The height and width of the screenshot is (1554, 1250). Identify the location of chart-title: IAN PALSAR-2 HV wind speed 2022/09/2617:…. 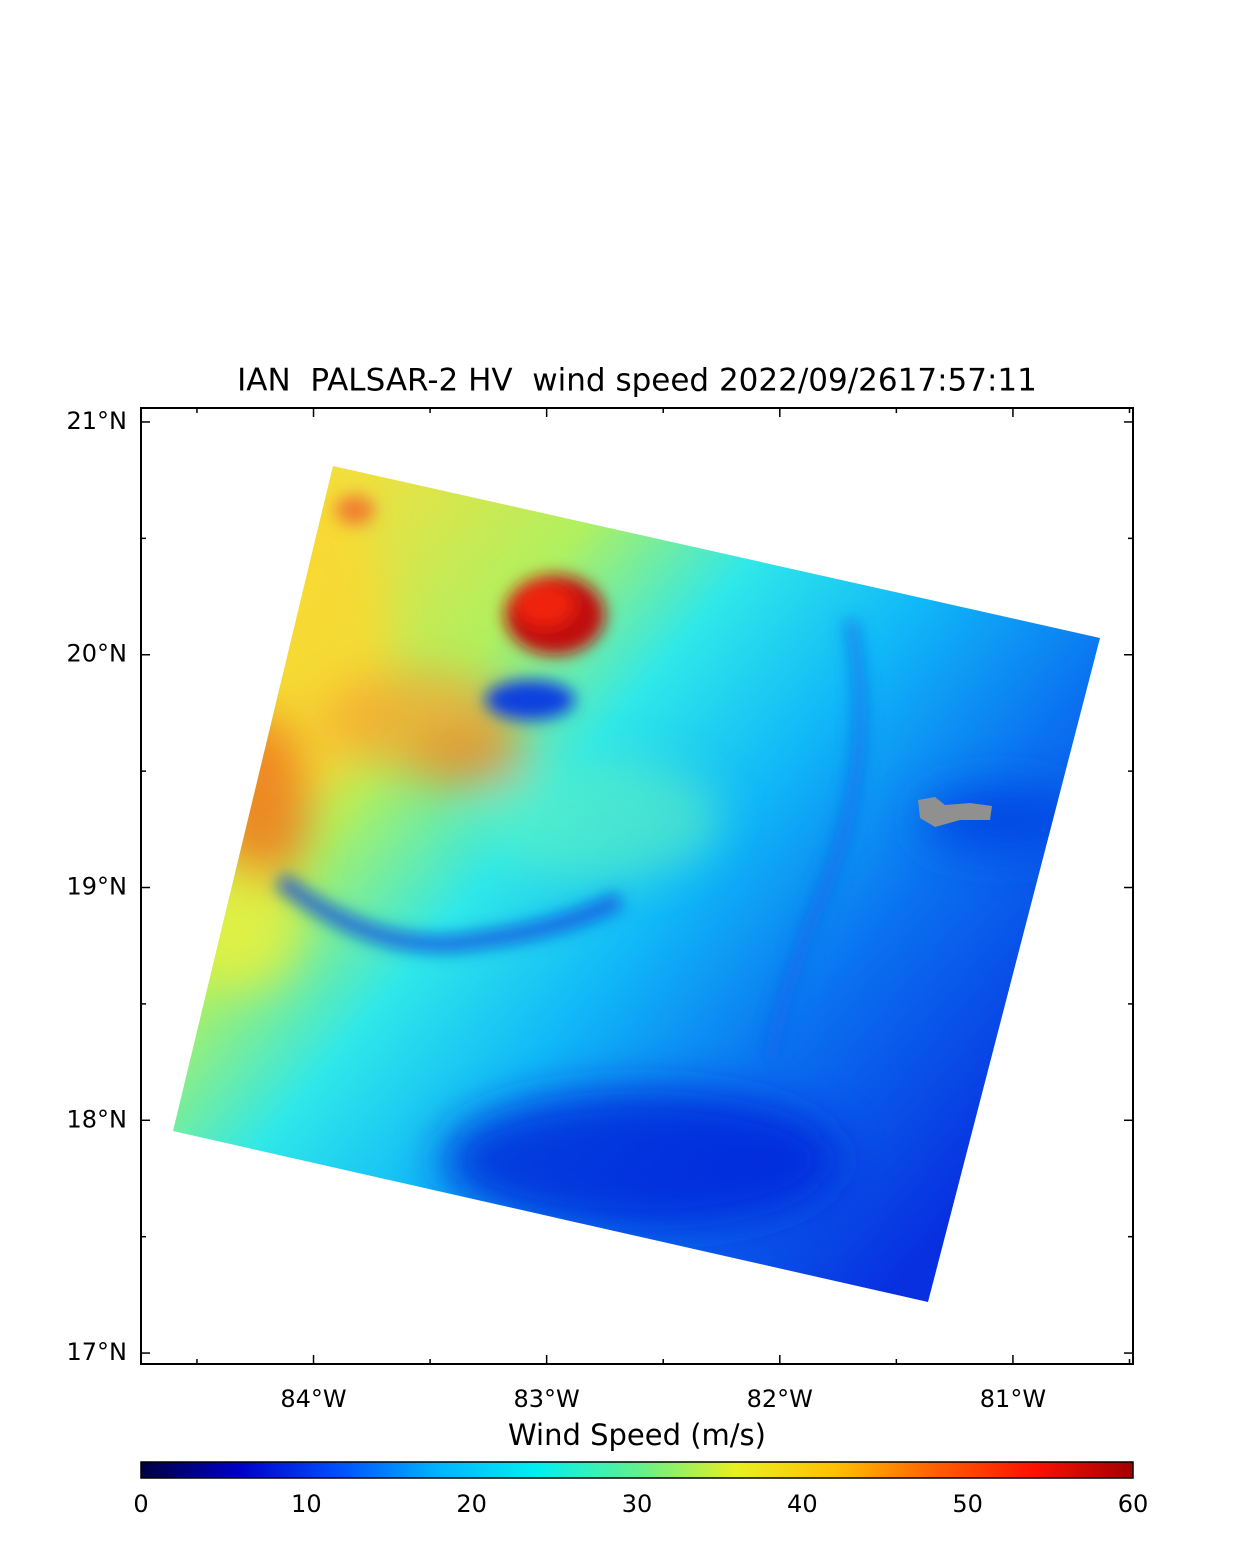
(637, 381).